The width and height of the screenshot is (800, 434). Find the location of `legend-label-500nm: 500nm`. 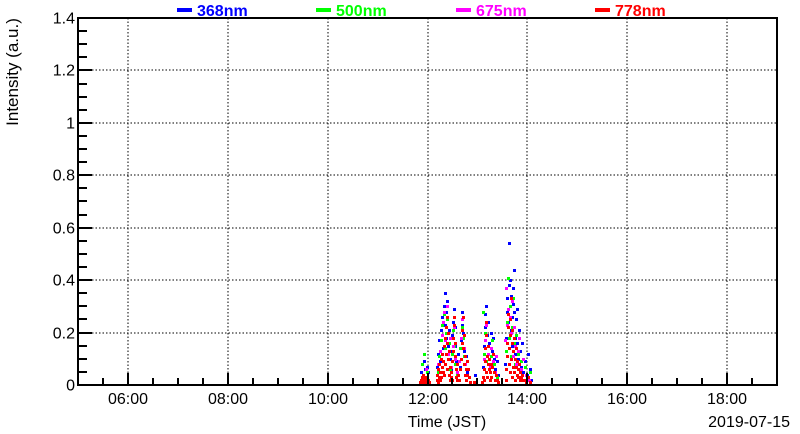

legend-label-500nm: 500nm is located at coordinates (361, 11).